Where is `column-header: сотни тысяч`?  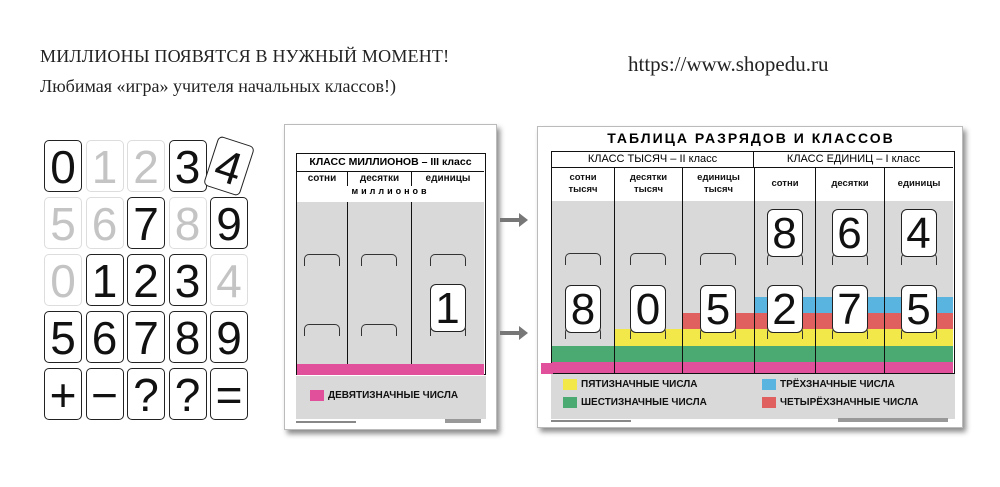
column-header: сотни тысяч is located at coordinates (583, 184).